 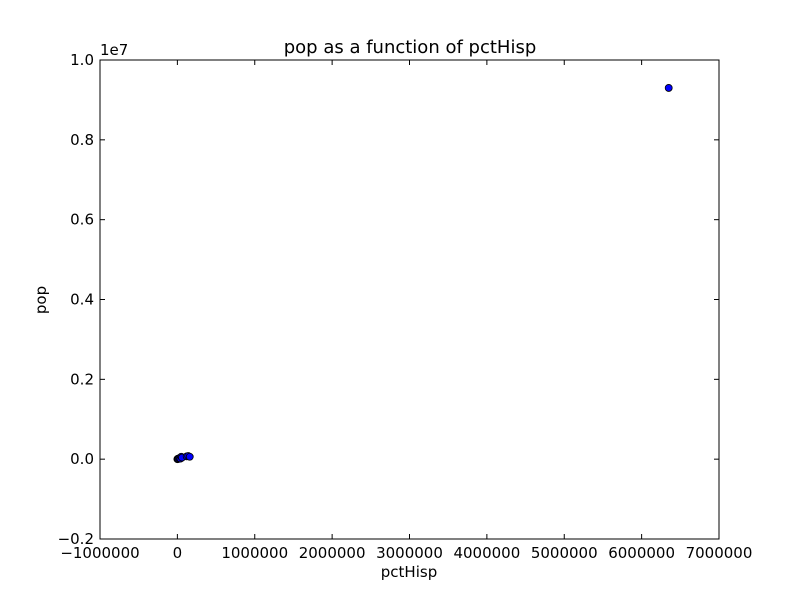 I want to click on x-tick-label: 6000000, so click(x=641, y=553).